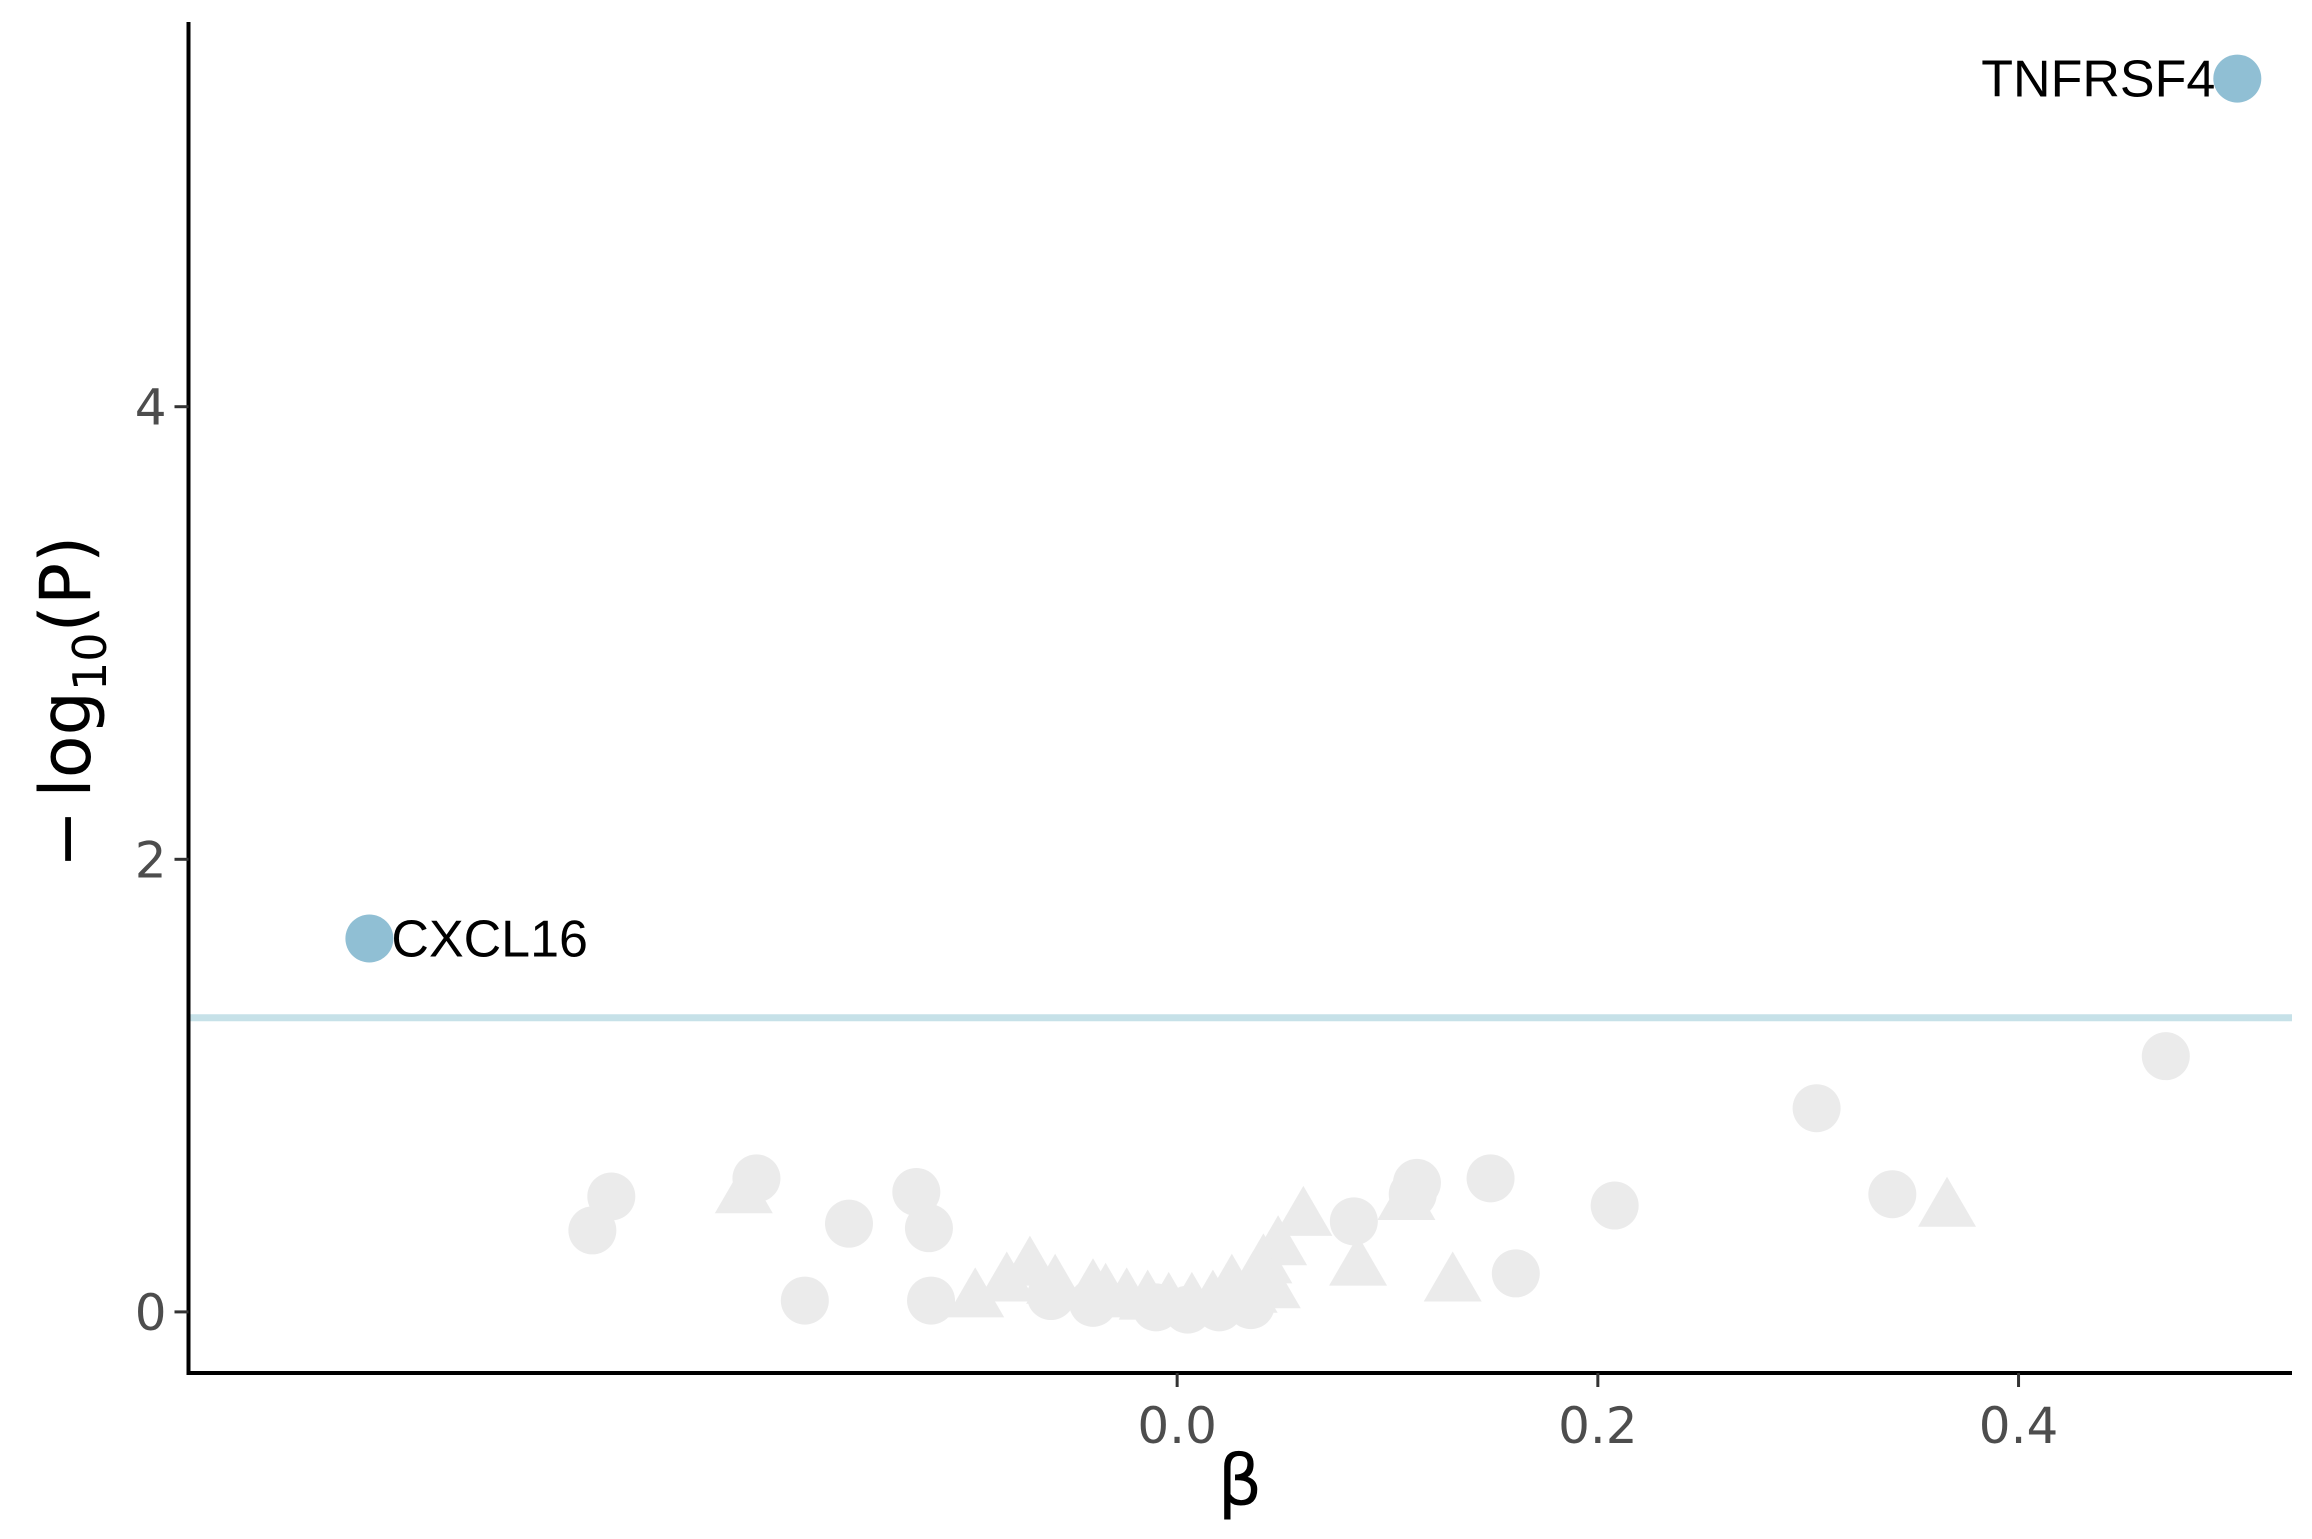 Image resolution: width=2312 pixels, height=1539 pixels. What do you see at coordinates (2019, 1426) in the screenshot?
I see `x-tick-label: 0.4` at bounding box center [2019, 1426].